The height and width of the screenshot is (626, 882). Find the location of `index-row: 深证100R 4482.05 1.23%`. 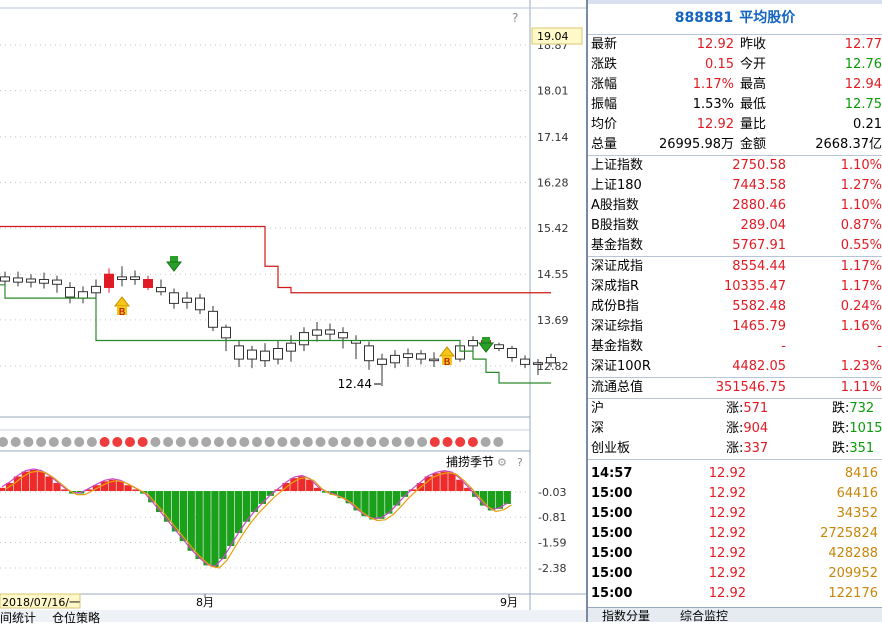

index-row: 深证100R 4482.05 1.23% is located at coordinates (735, 367).